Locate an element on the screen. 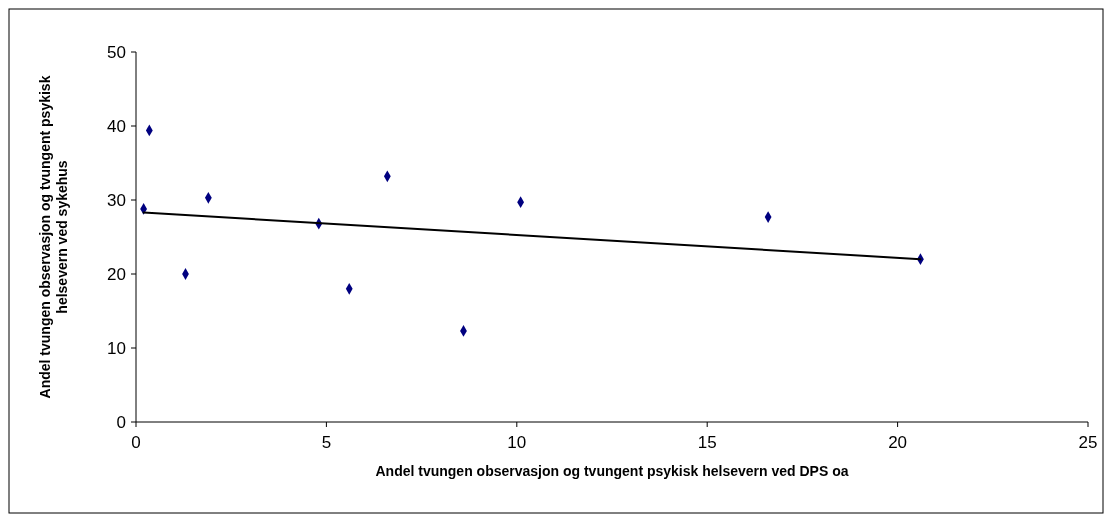 The width and height of the screenshot is (1112, 522). x-tick-label: 15 is located at coordinates (707, 442).